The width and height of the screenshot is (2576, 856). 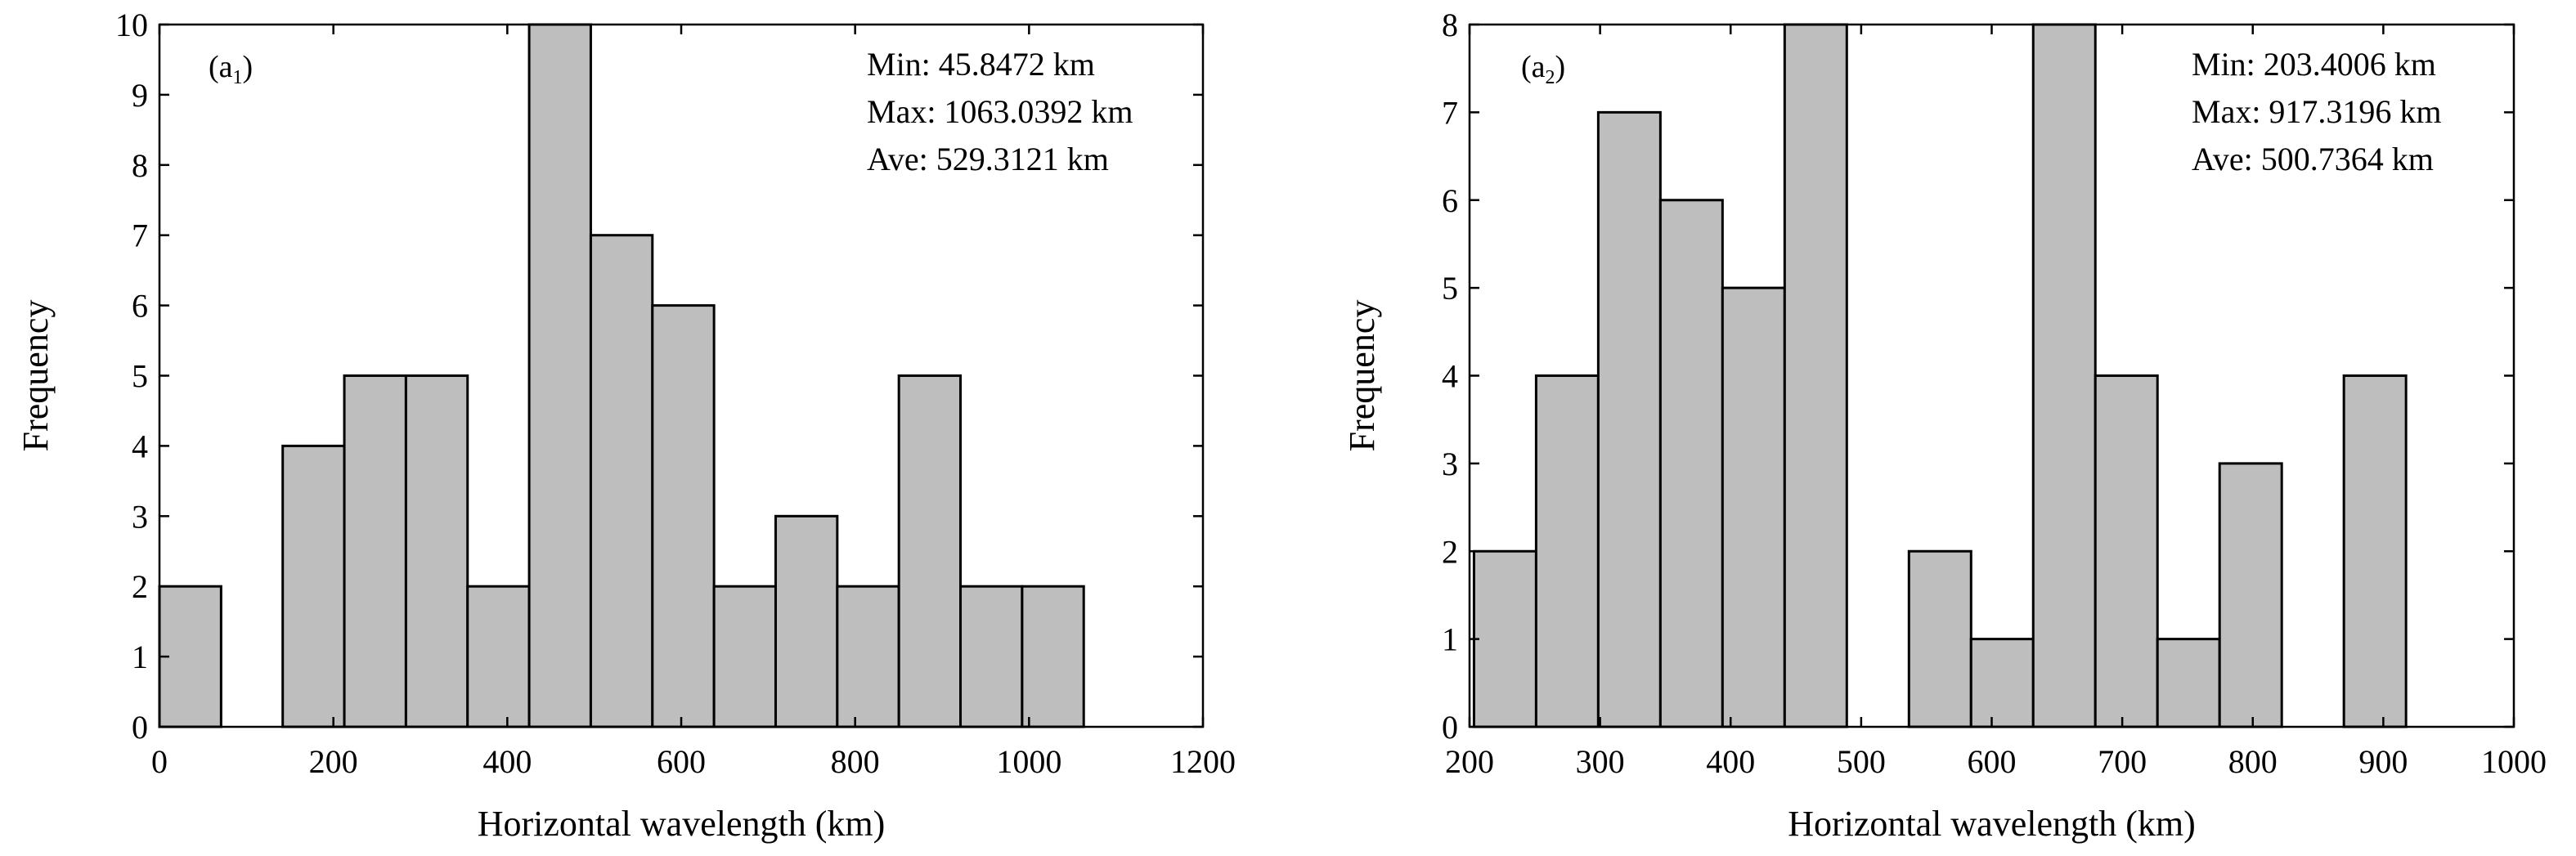 I want to click on x-tick-label: 900, so click(x=2383, y=761).